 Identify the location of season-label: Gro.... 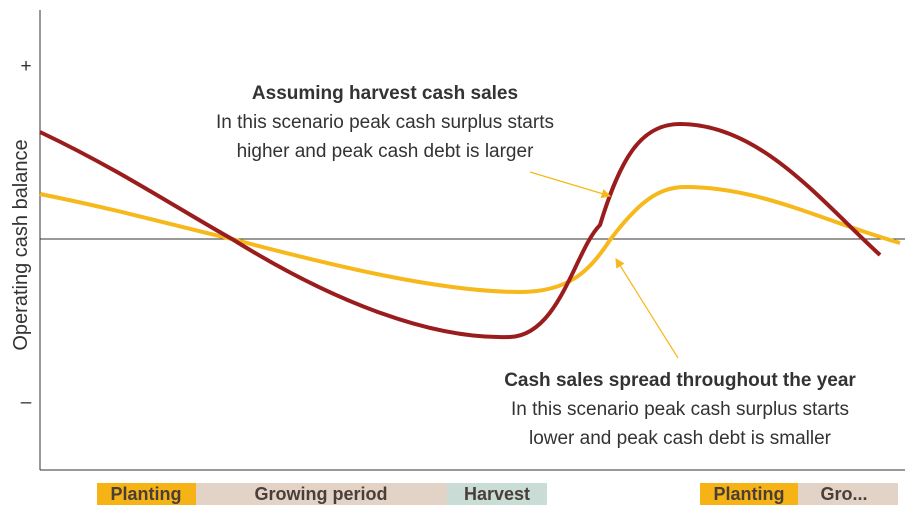
(843, 494).